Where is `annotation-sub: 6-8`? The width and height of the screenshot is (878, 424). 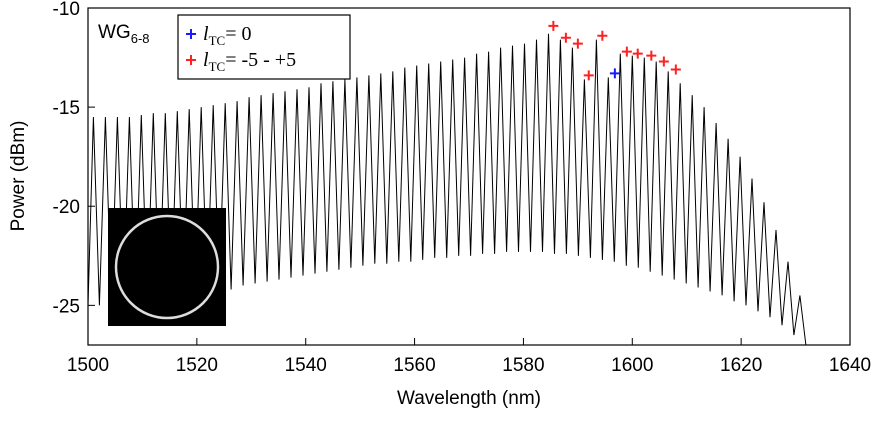 annotation-sub: 6-8 is located at coordinates (140, 38).